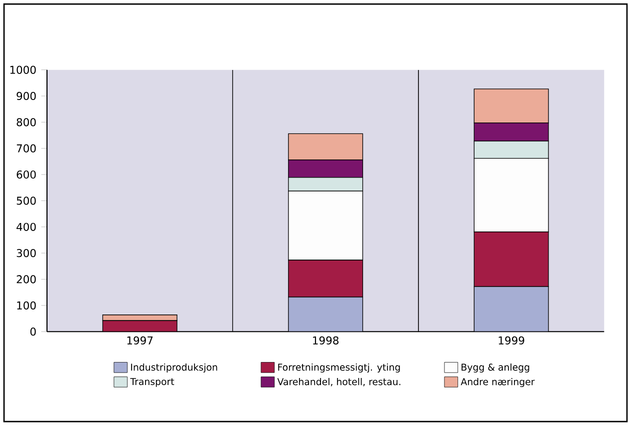 This screenshot has height=426, width=631. Describe the element at coordinates (152, 383) in the screenshot. I see `legend-label: Transport` at that location.